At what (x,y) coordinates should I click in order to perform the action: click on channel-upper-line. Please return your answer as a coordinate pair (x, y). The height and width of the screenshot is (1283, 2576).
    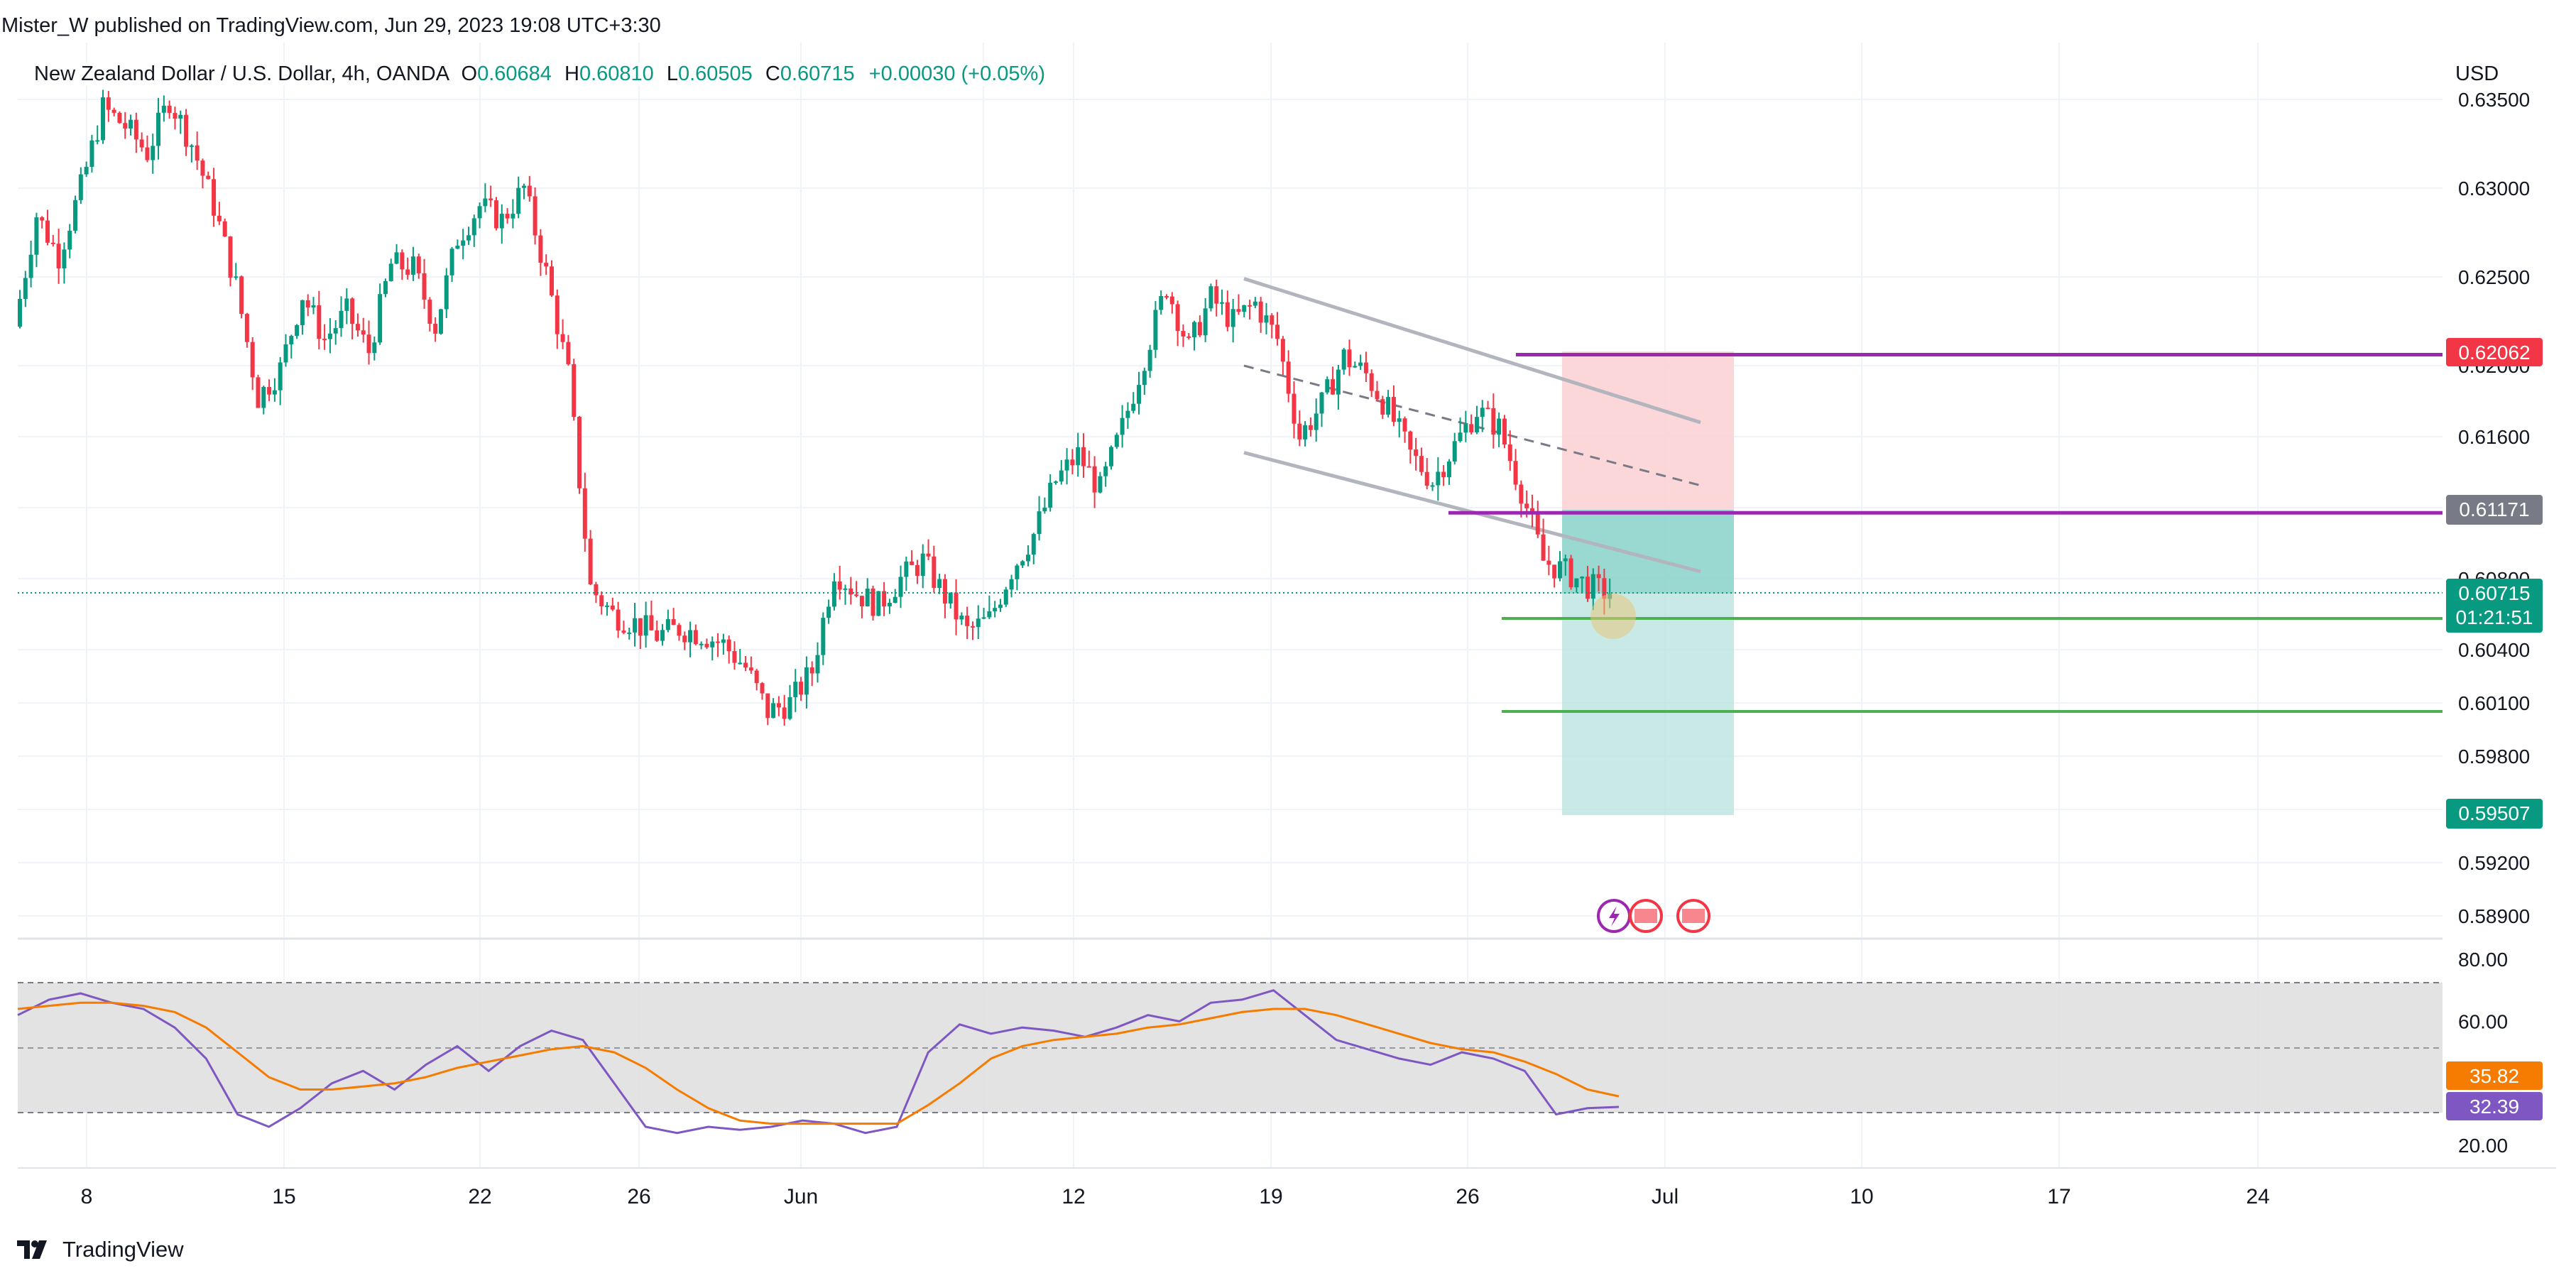
    Looking at the image, I should click on (1472, 351).